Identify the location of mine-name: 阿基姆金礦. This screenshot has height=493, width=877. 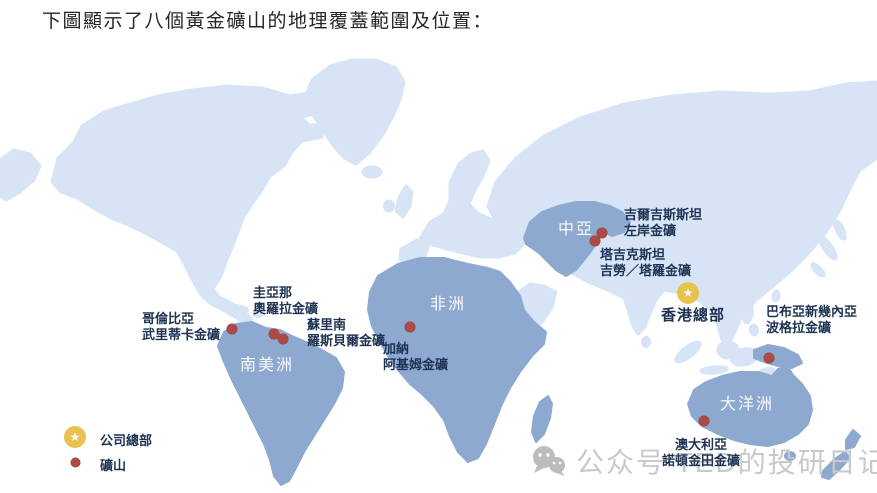
(416, 364).